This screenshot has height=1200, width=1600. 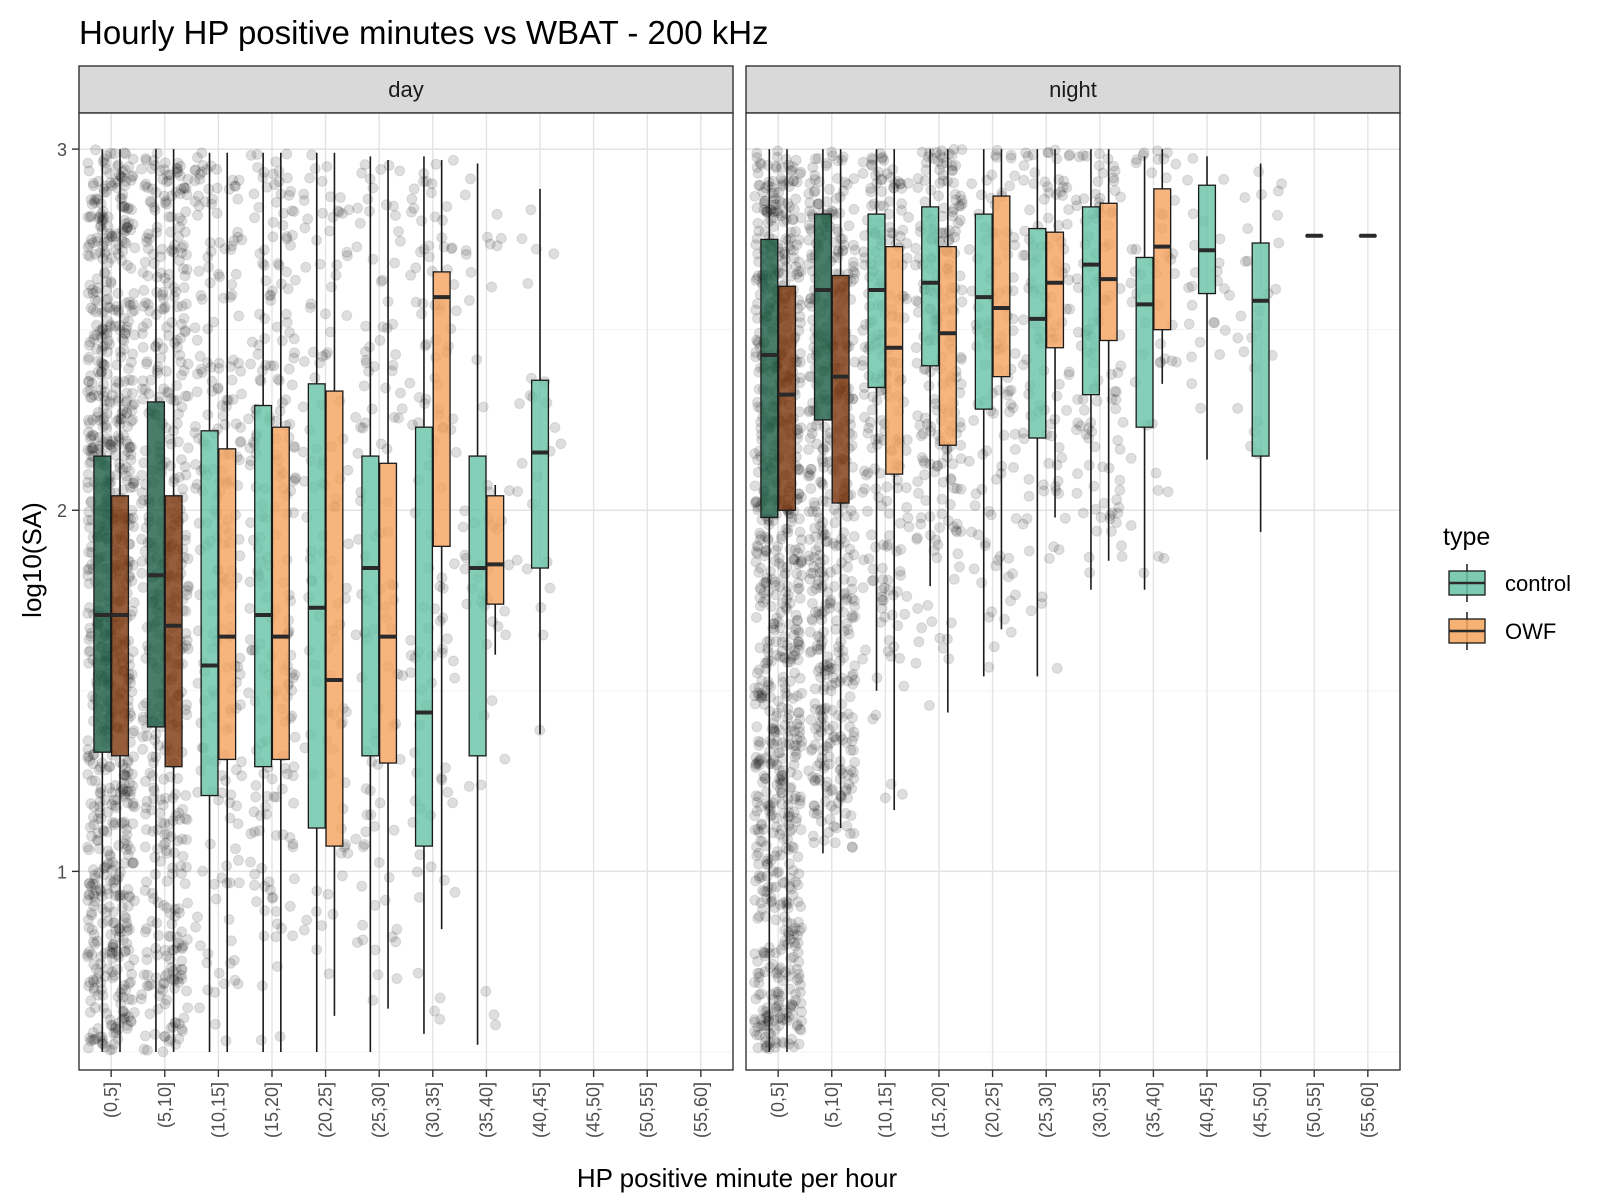 What do you see at coordinates (1502, 631) in the screenshot?
I see `legend-entry-owf: OWF` at bounding box center [1502, 631].